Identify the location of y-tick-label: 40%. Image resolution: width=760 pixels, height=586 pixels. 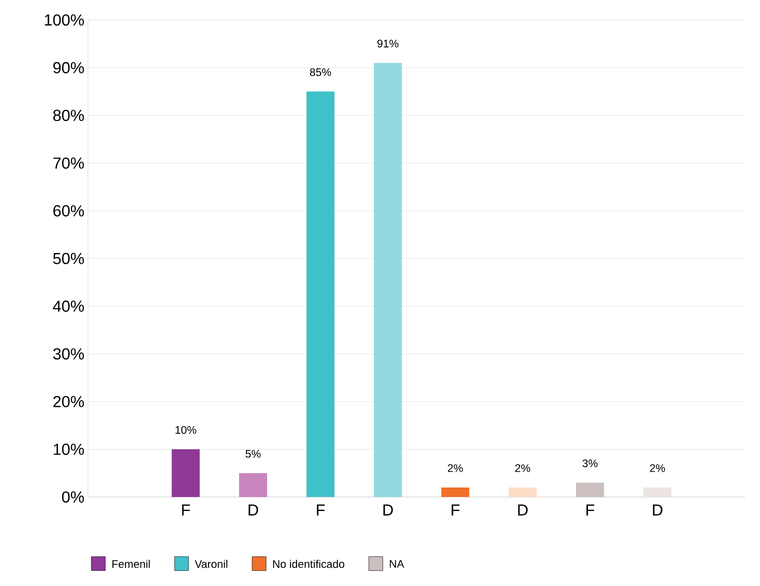
(68, 306).